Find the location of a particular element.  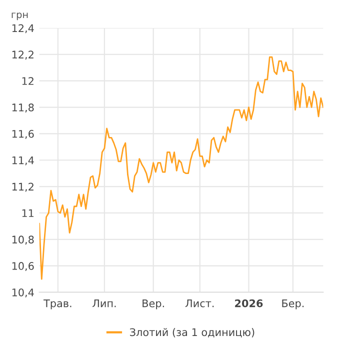

x-tick-label: Трав. is located at coordinates (58, 305).